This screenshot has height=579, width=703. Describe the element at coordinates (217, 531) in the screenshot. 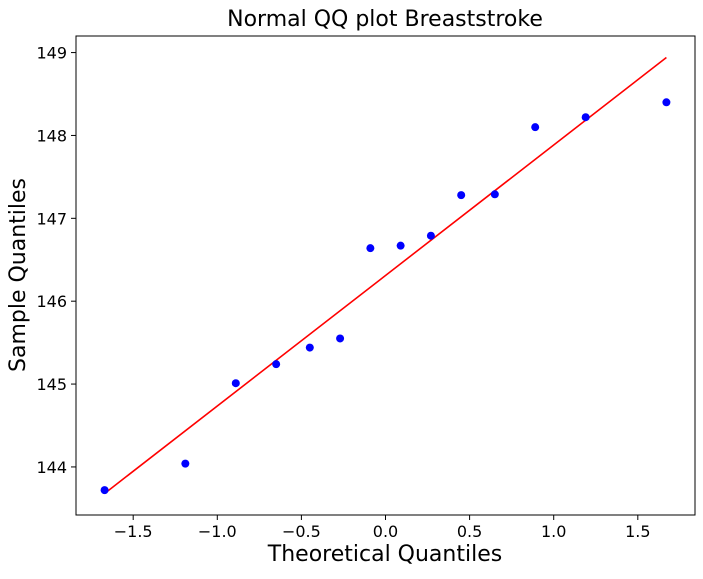

I see `x-tick-label: −1.0` at that location.